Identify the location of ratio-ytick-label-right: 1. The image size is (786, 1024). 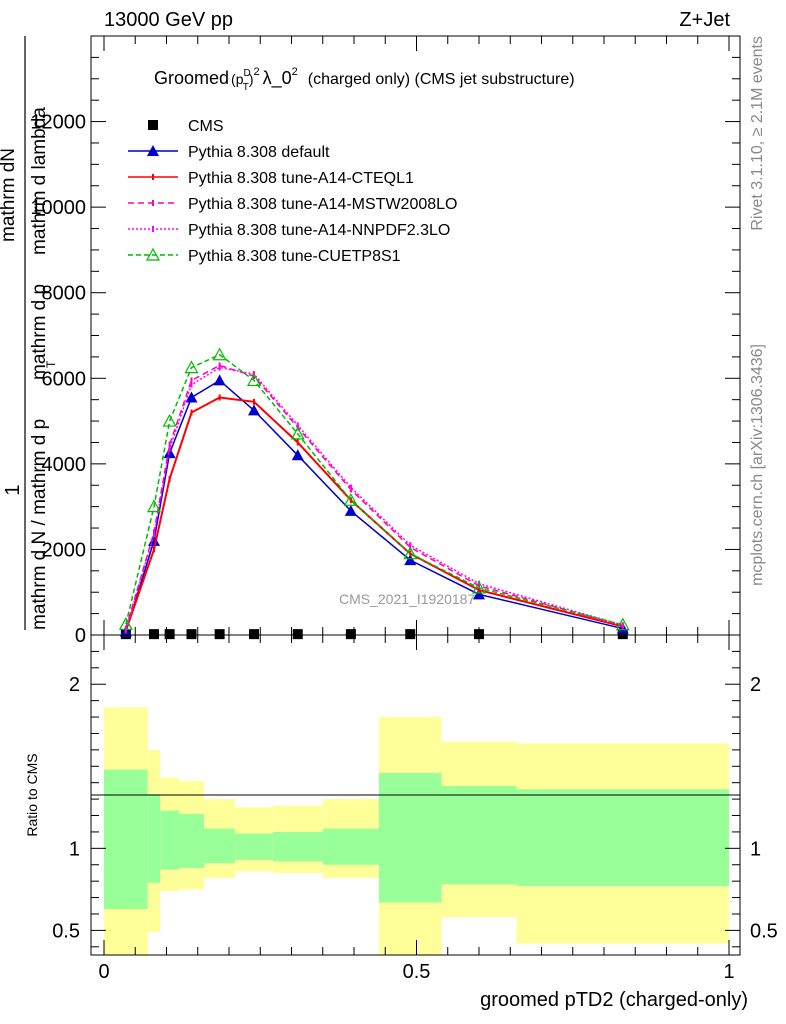
(755, 849).